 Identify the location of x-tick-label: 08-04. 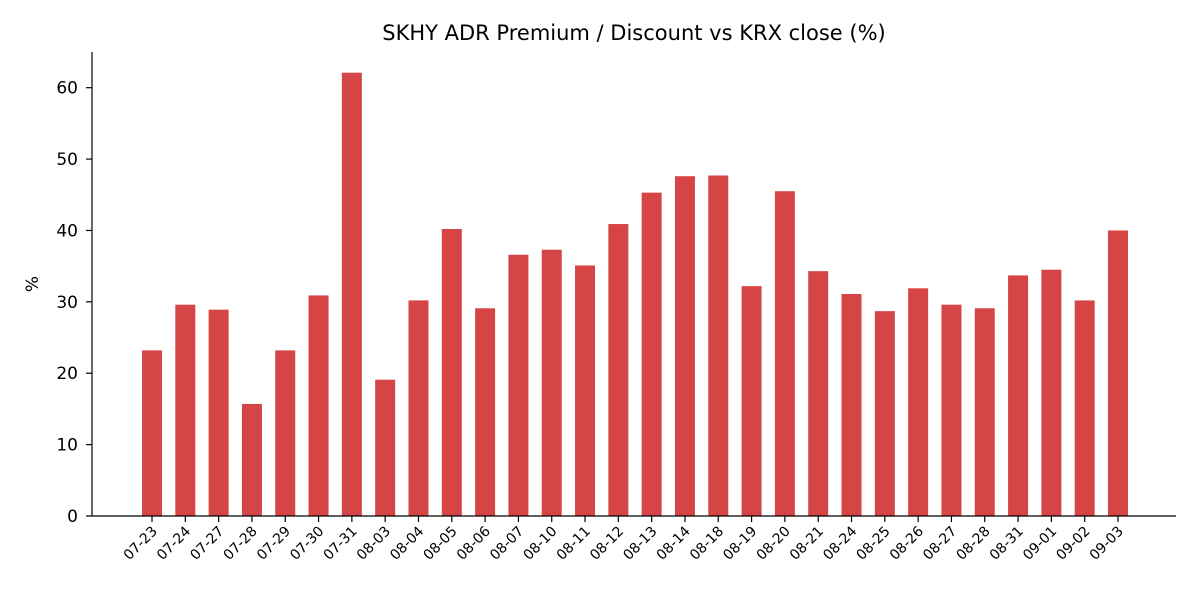
(407, 543).